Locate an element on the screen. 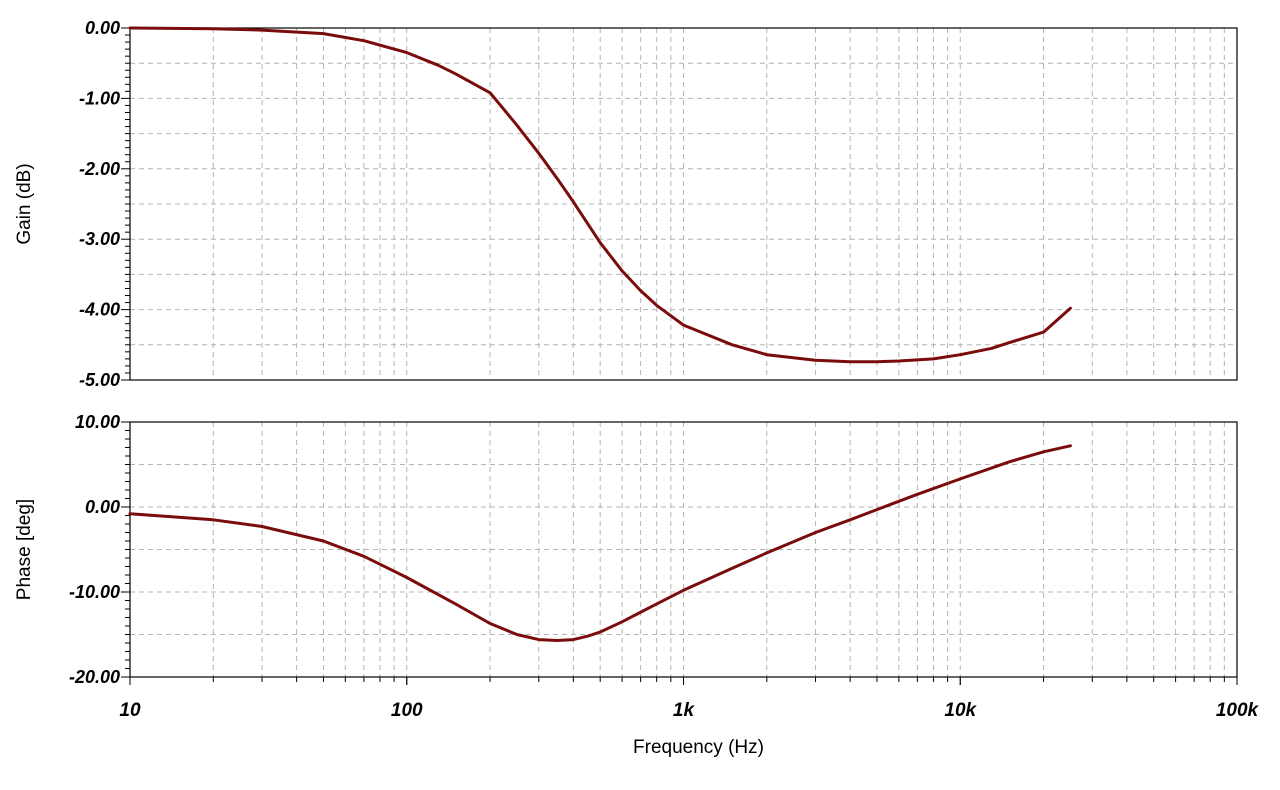 Image resolution: width=1280 pixels, height=790 pixels. gain-ytick-label: -4.00 is located at coordinates (99, 310).